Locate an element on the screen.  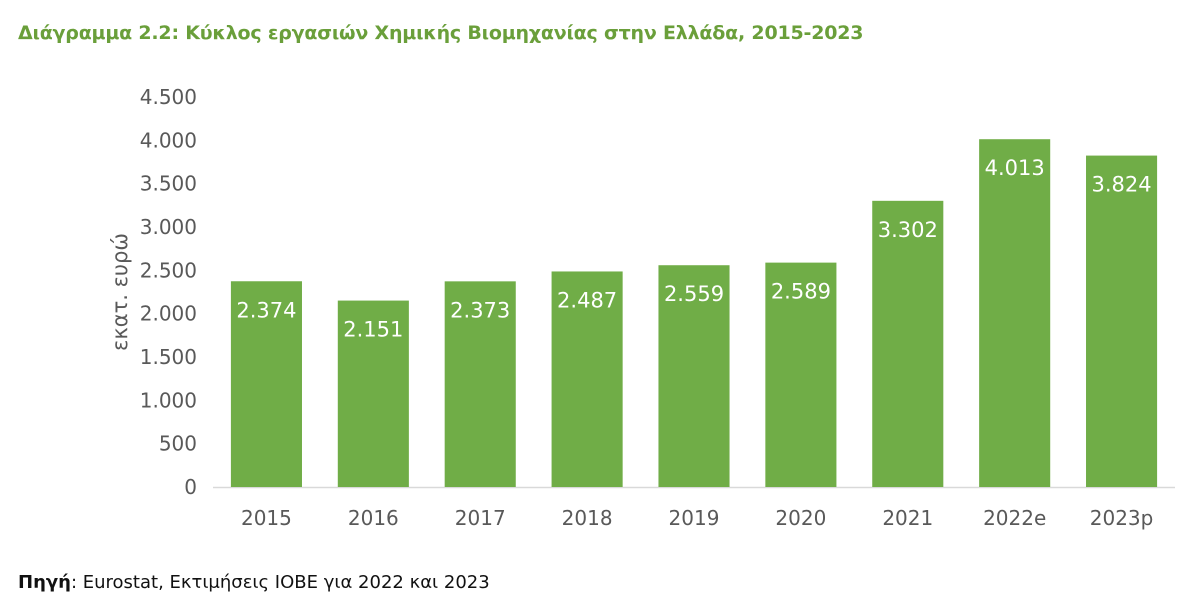
x-tick-label: 2018 is located at coordinates (587, 518).